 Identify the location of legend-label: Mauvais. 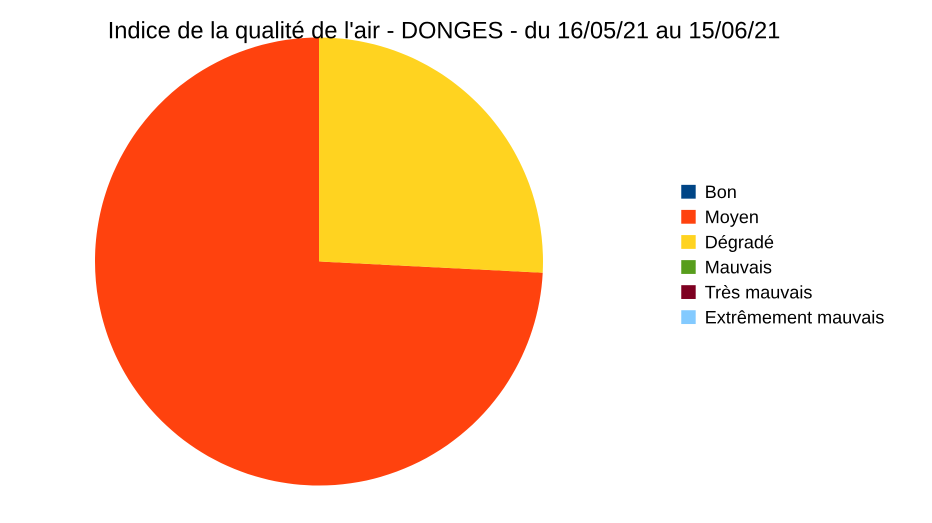
(739, 267).